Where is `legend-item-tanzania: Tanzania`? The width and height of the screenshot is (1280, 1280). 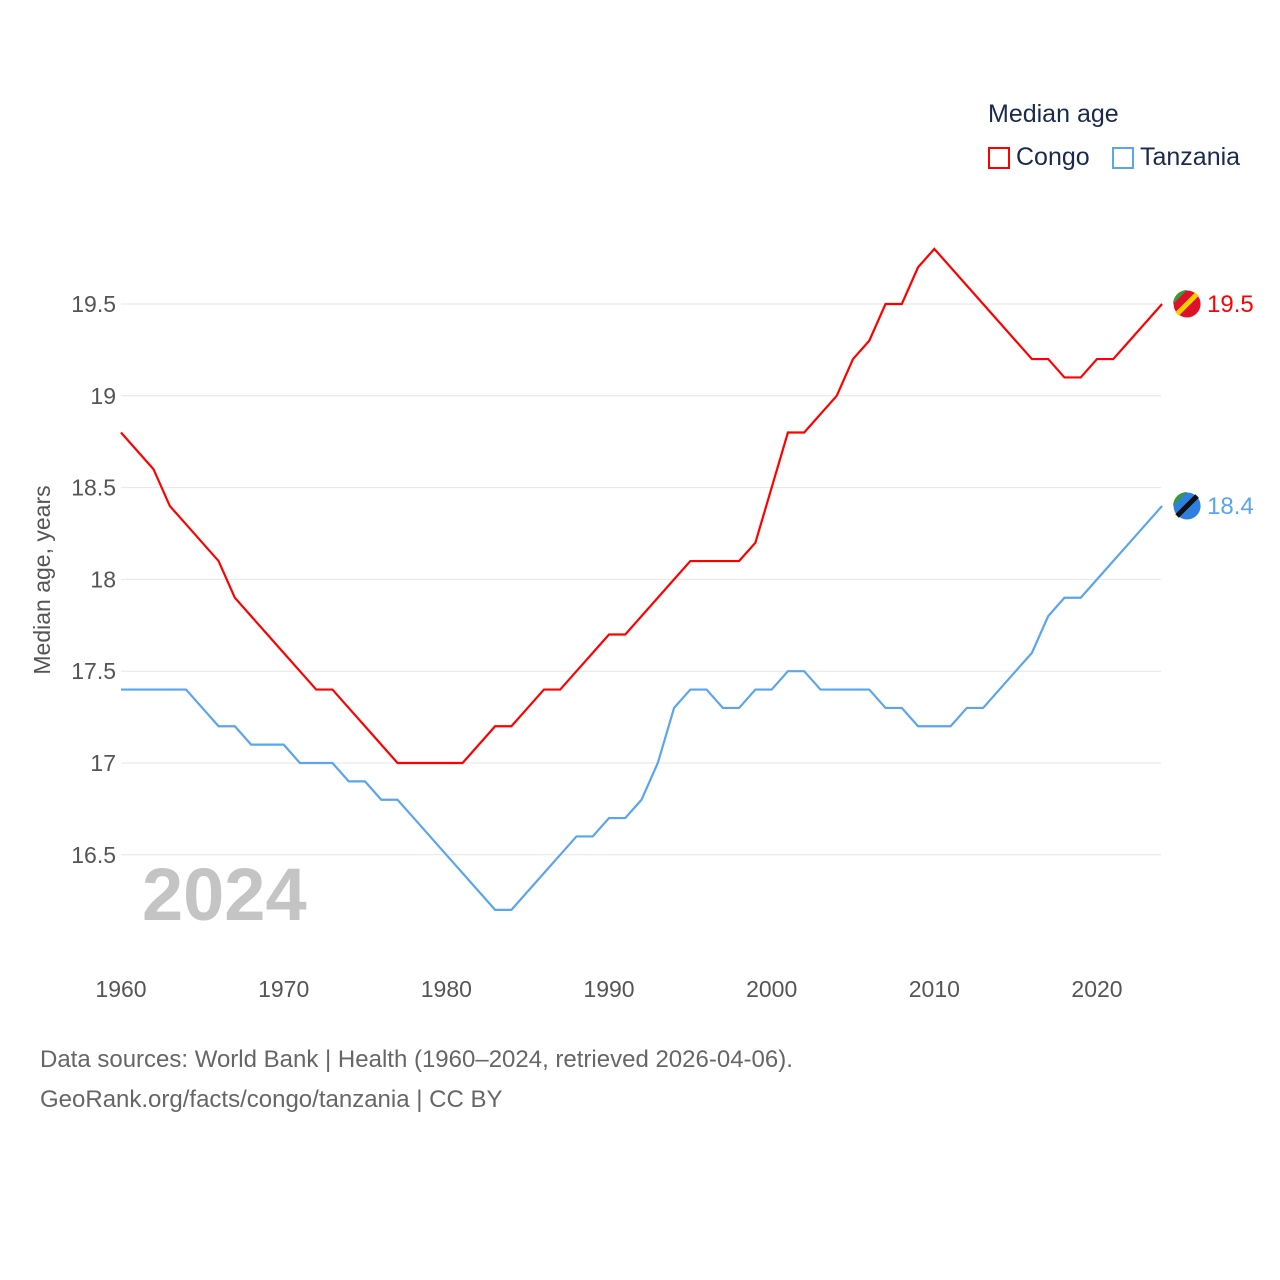
legend-item-tanzania: Tanzania is located at coordinates (1176, 157).